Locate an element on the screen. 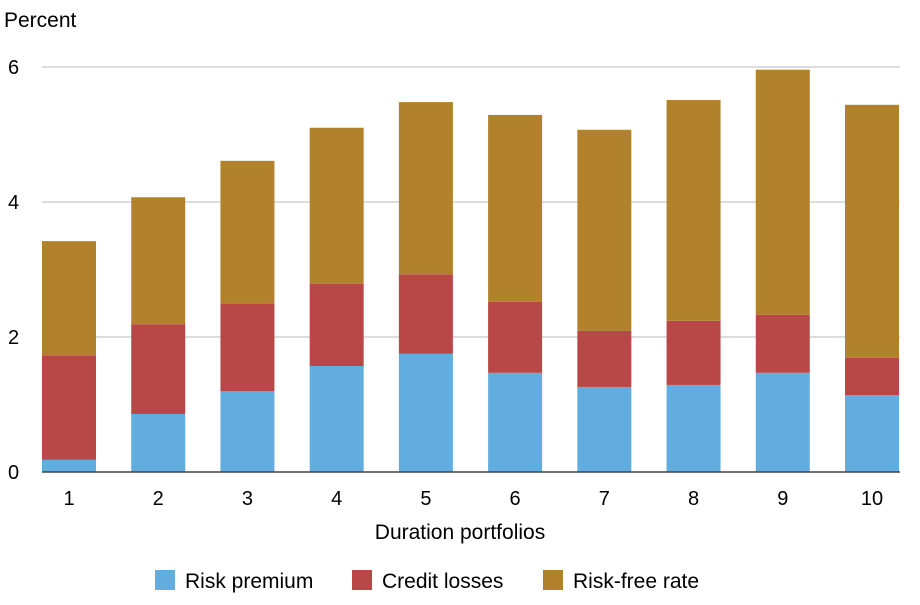 This screenshot has height=605, width=920. legend: Risk premium Credit losses Risk-free rate is located at coordinates (427, 581).